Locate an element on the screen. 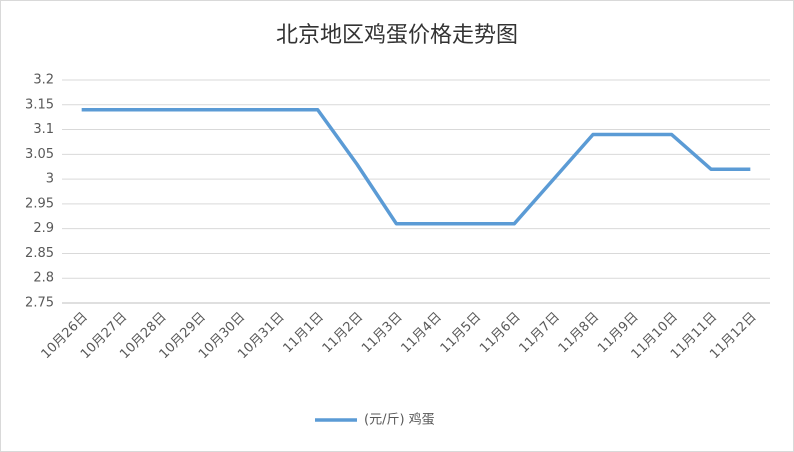 The height and width of the screenshot is (452, 794). y-tick-label: 2.95 is located at coordinates (39, 203).